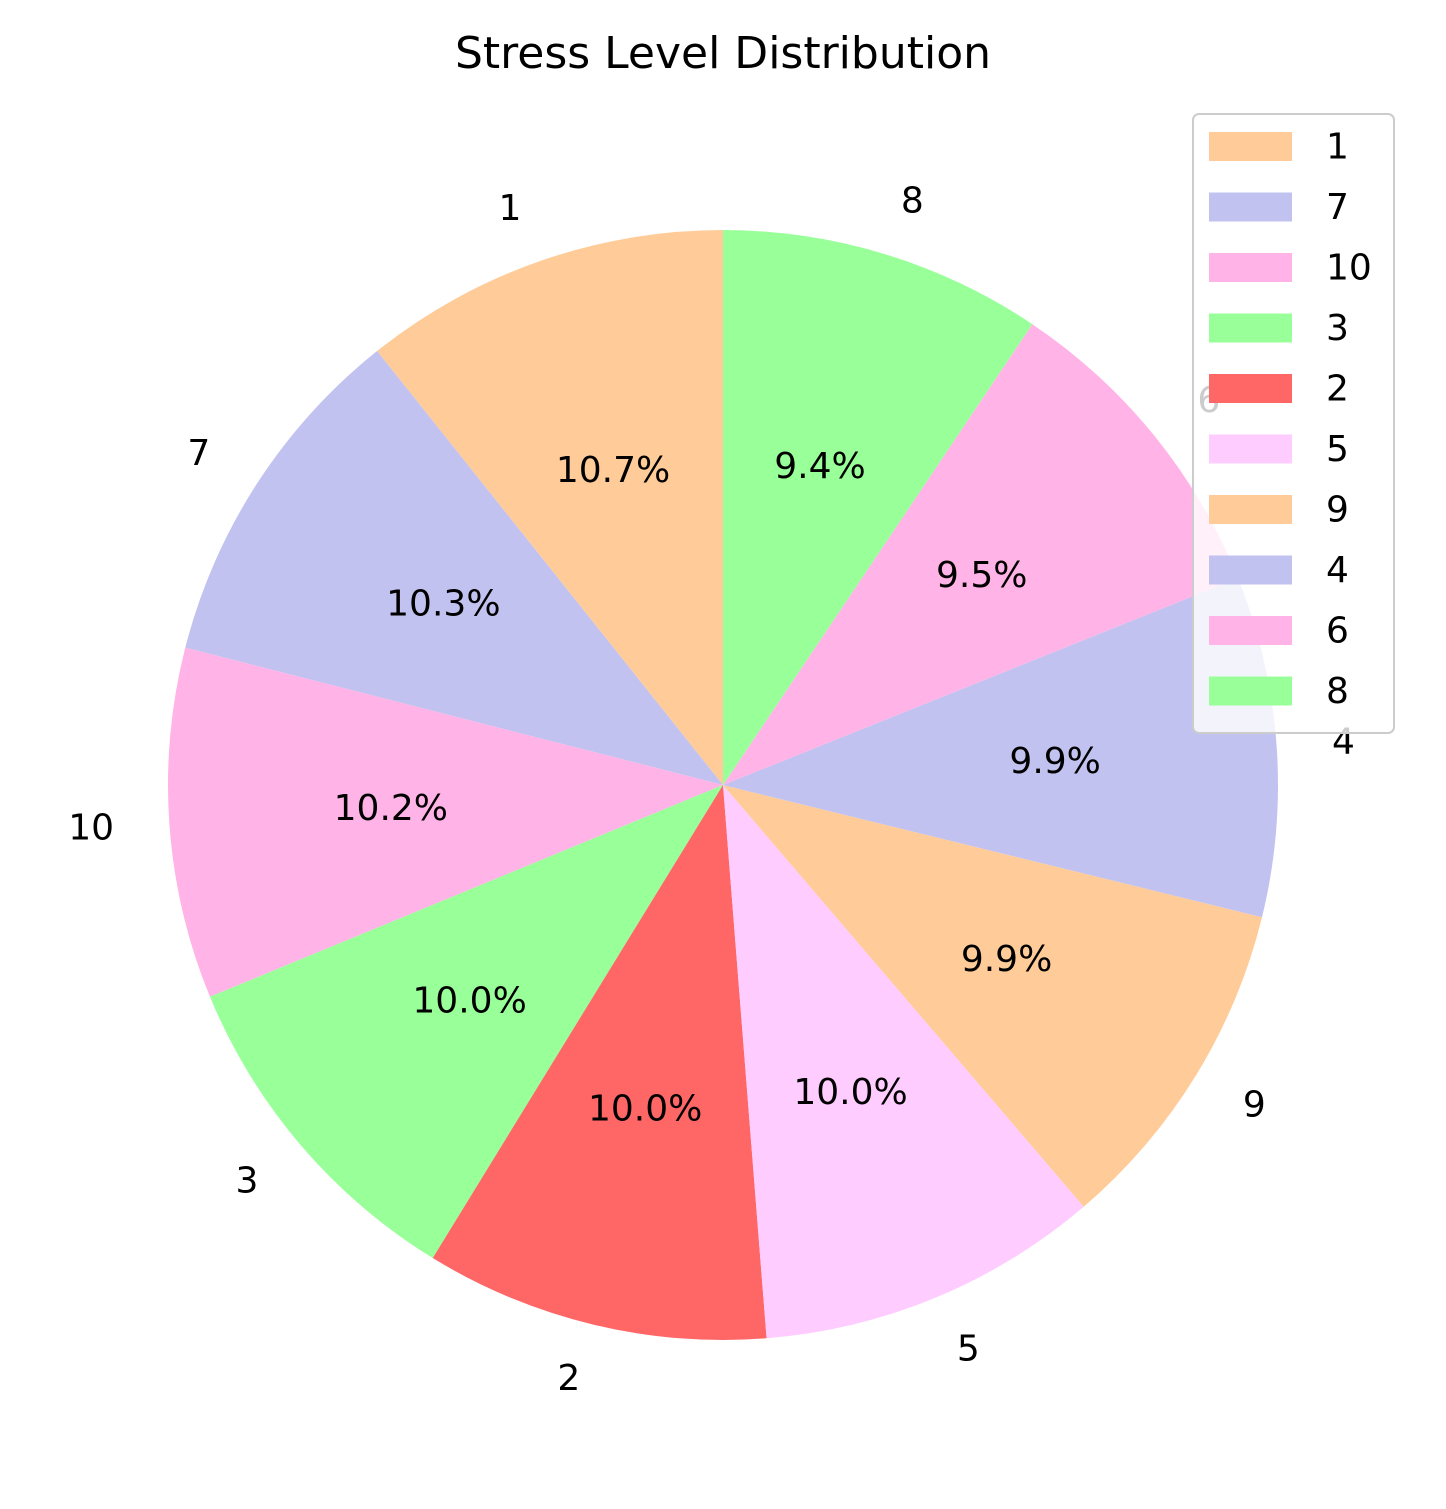 This screenshot has width=1446, height=1509. Describe the element at coordinates (1337, 449) in the screenshot. I see `legend-label-5: 5` at that location.